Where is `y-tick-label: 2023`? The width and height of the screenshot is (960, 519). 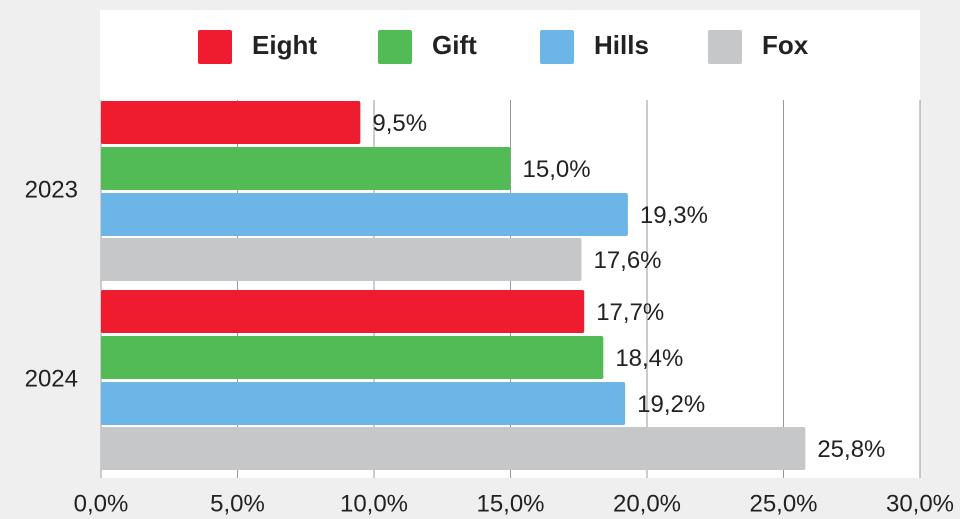
y-tick-label: 2023 is located at coordinates (51, 189).